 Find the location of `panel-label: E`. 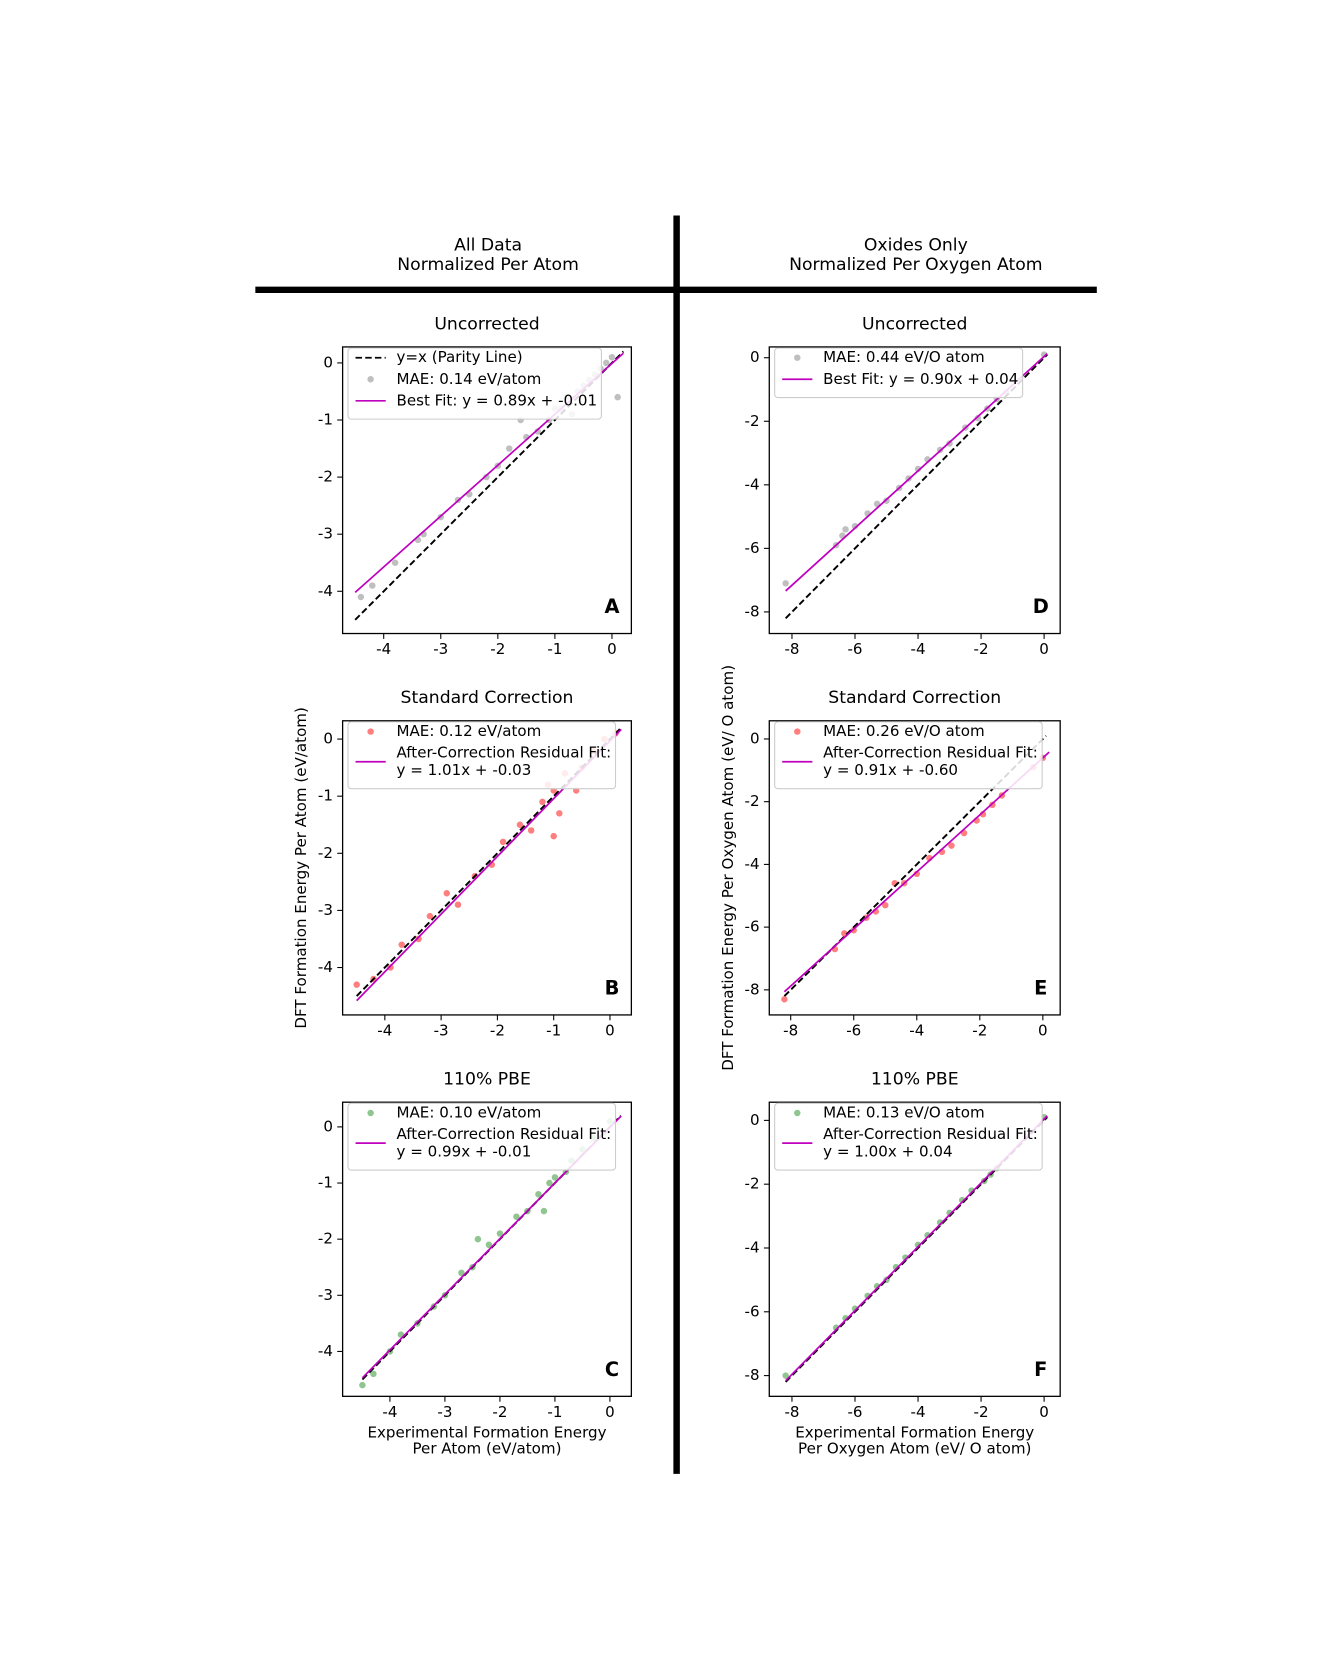

panel-label: E is located at coordinates (1040, 988).